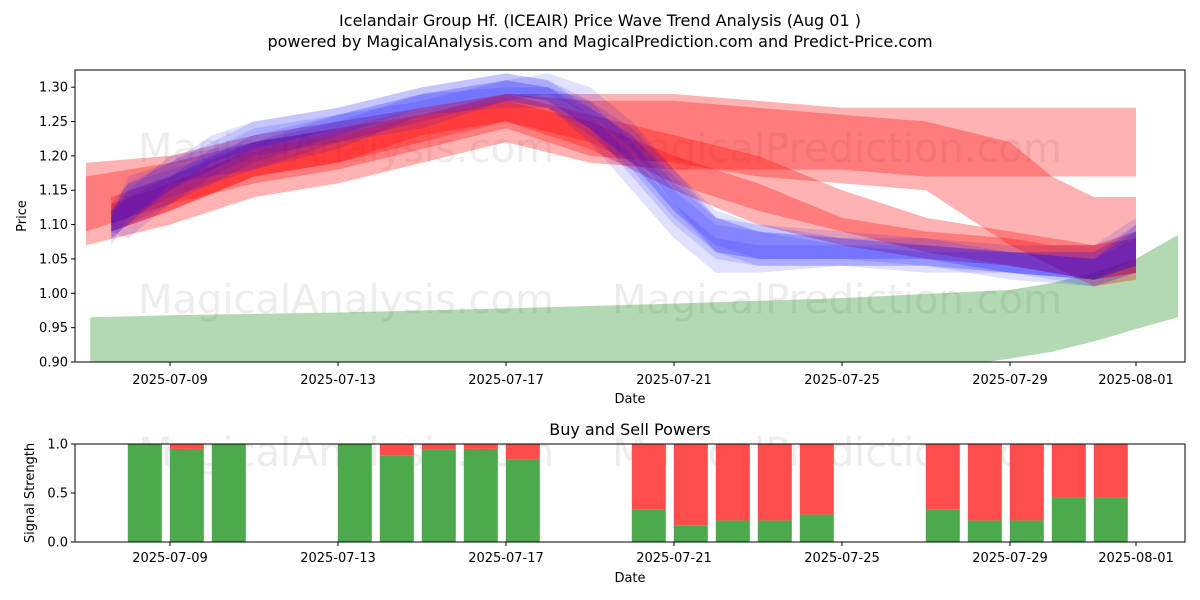 This screenshot has width=1200, height=600. Describe the element at coordinates (53, 328) in the screenshot. I see `y-tick-label: 0.95` at that location.